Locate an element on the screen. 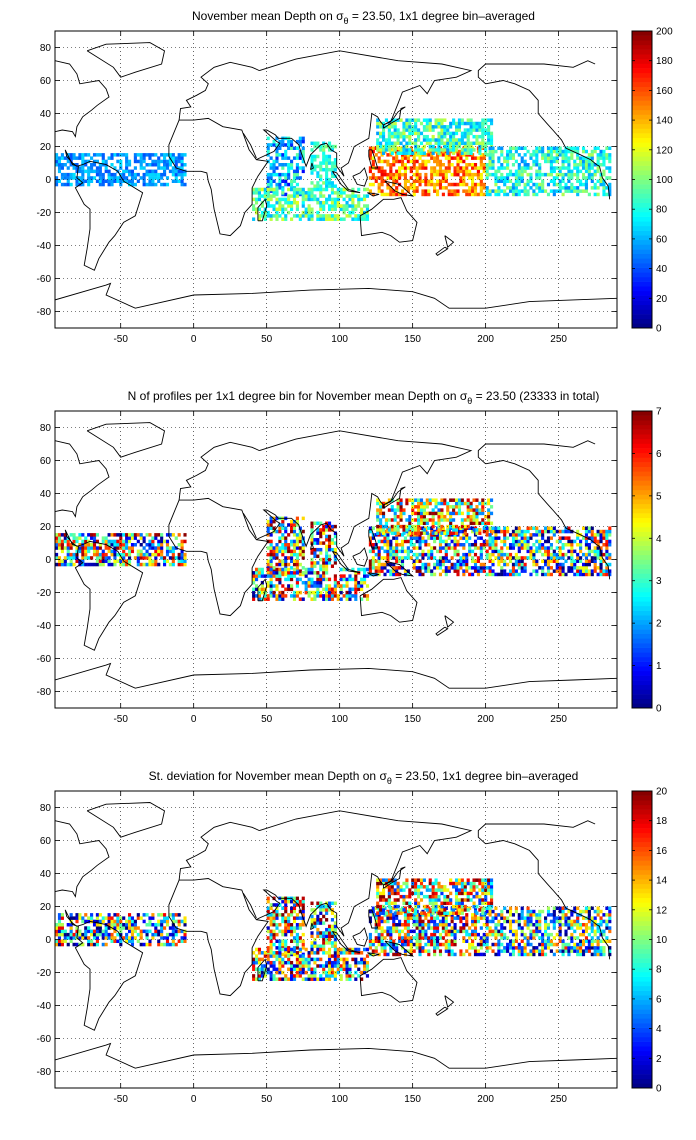 This screenshot has width=696, height=1140. colorbar-tick-label: 200 is located at coordinates (664, 32).